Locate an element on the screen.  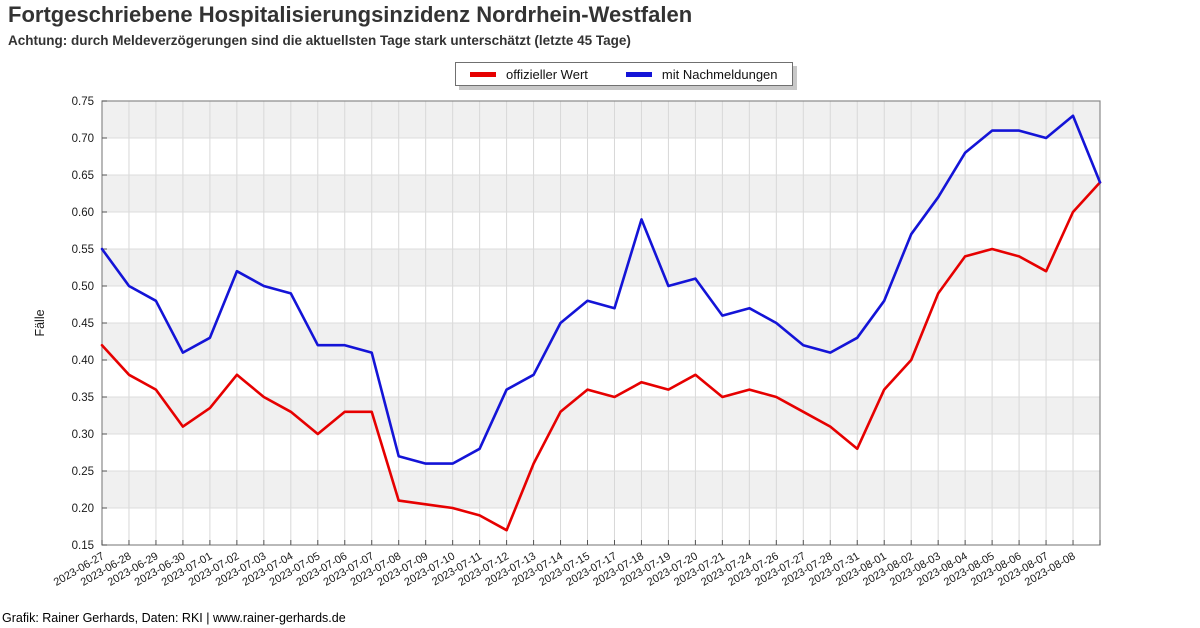
y-axis-tick-label: 0.55 is located at coordinates (83, 250).